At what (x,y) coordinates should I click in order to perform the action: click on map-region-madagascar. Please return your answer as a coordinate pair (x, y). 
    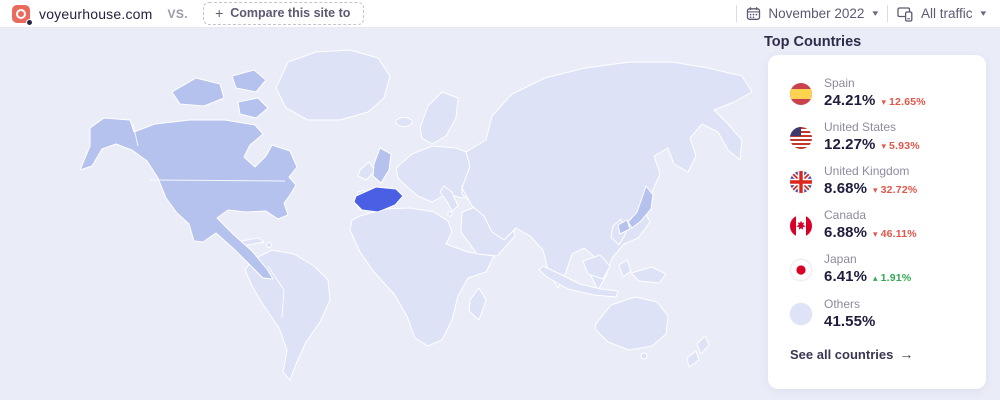
    Looking at the image, I should click on (477, 304).